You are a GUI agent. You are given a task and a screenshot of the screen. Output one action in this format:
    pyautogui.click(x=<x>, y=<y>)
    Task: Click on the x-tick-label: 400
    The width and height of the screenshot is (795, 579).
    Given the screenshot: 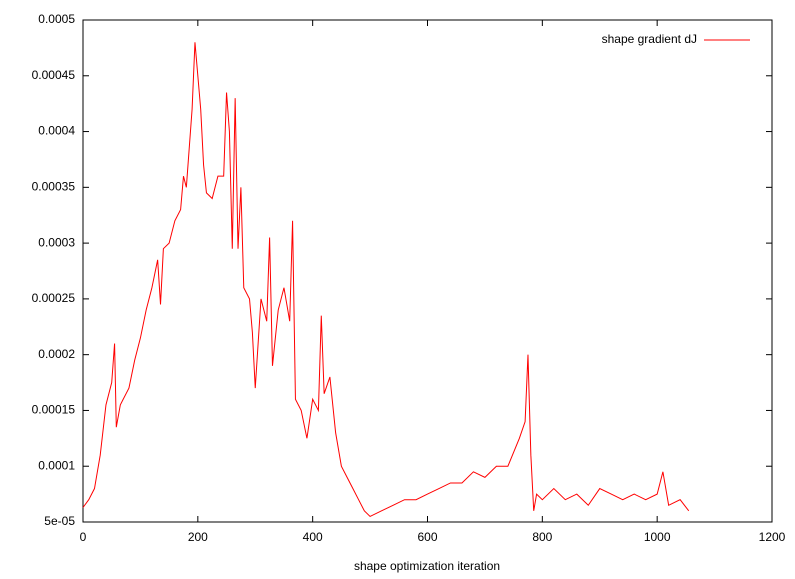 What is the action you would take?
    pyautogui.click(x=313, y=537)
    